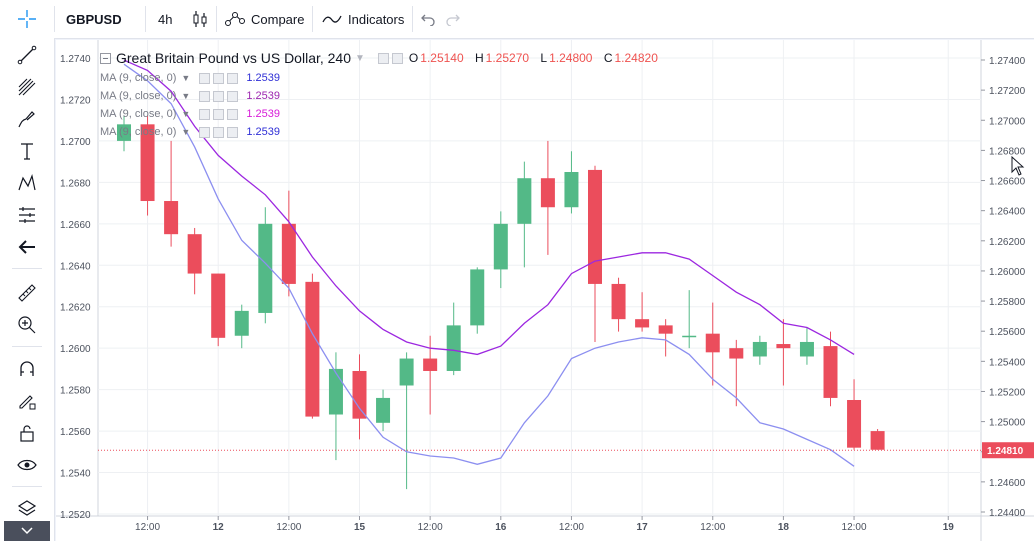 The width and height of the screenshot is (1034, 541). What do you see at coordinates (27, 369) in the screenshot?
I see `magnet-button` at bounding box center [27, 369].